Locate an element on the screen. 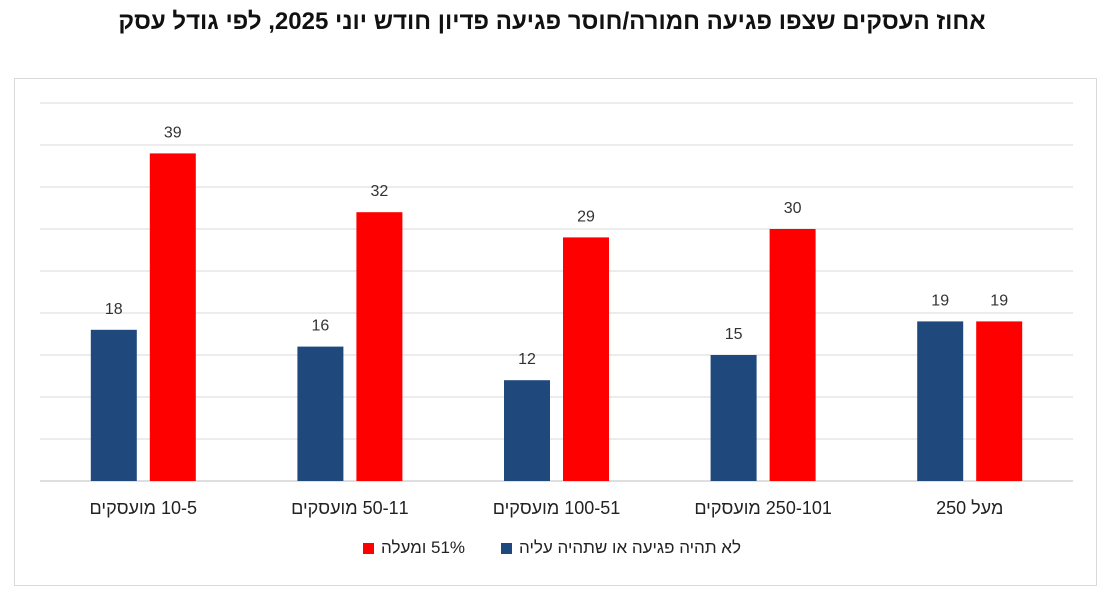 The height and width of the screenshot is (594, 1104). data-label-series-0-cat-0: 18 is located at coordinates (114, 309).